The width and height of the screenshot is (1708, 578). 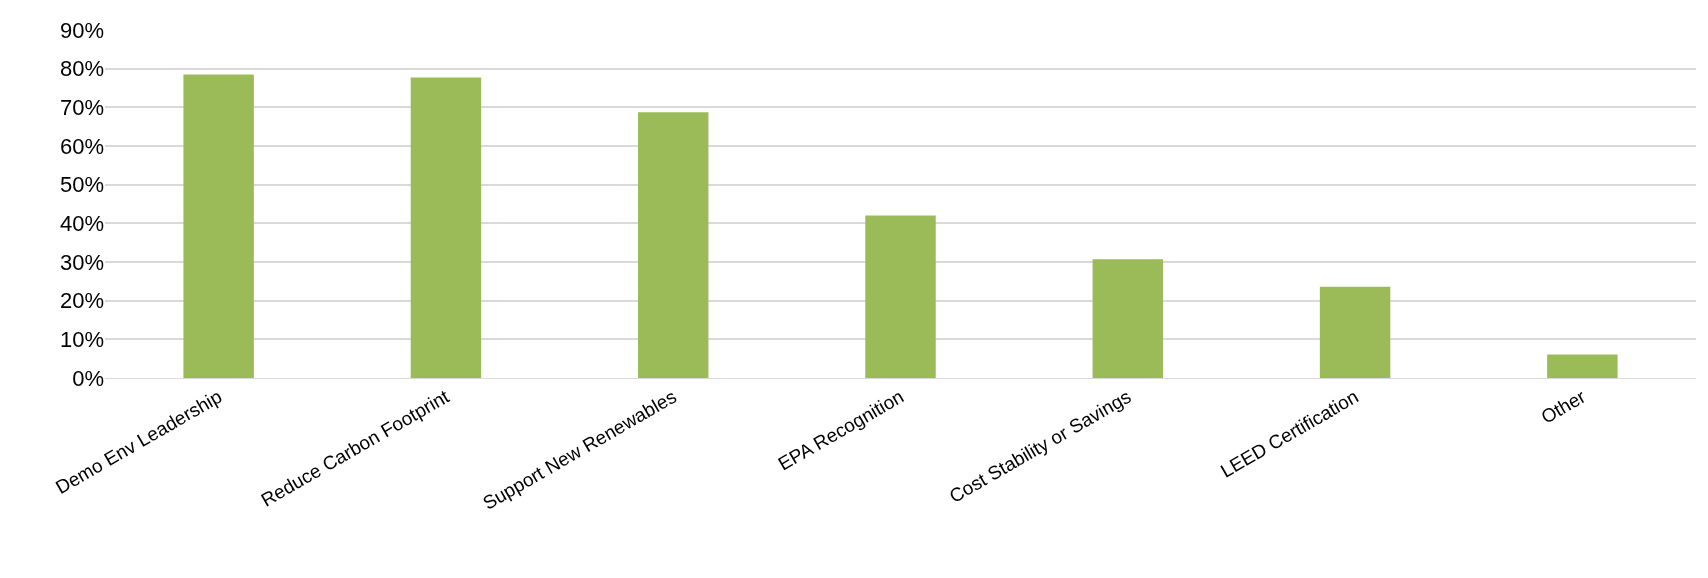 I want to click on y-tick-label: 70%, so click(x=81, y=108).